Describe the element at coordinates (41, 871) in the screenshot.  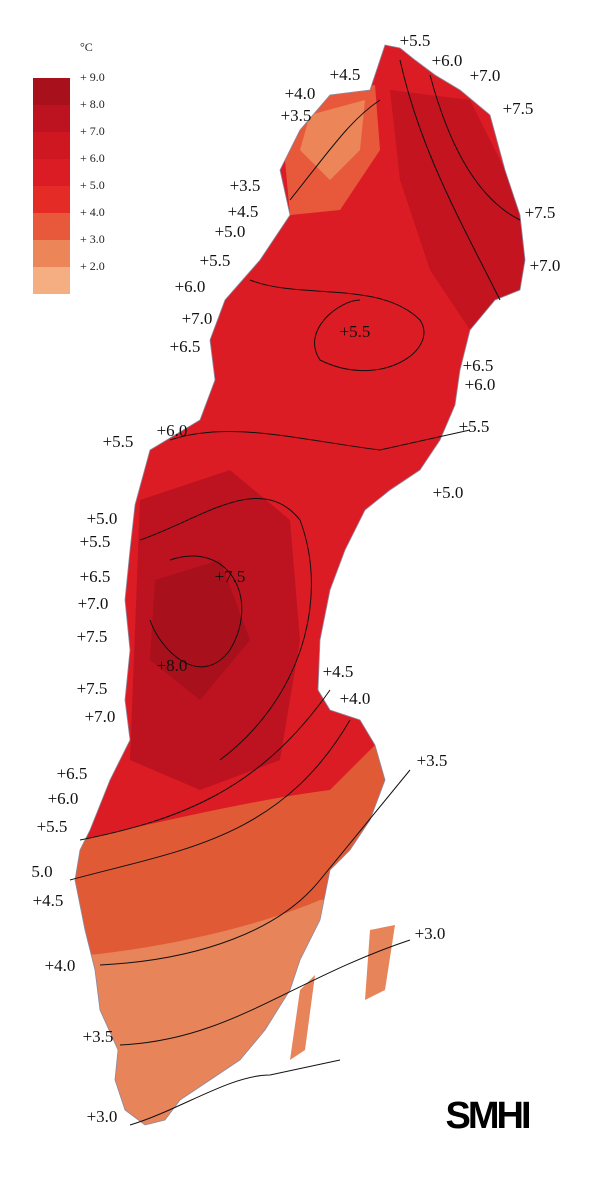
I see `contour-label: 5.0` at that location.